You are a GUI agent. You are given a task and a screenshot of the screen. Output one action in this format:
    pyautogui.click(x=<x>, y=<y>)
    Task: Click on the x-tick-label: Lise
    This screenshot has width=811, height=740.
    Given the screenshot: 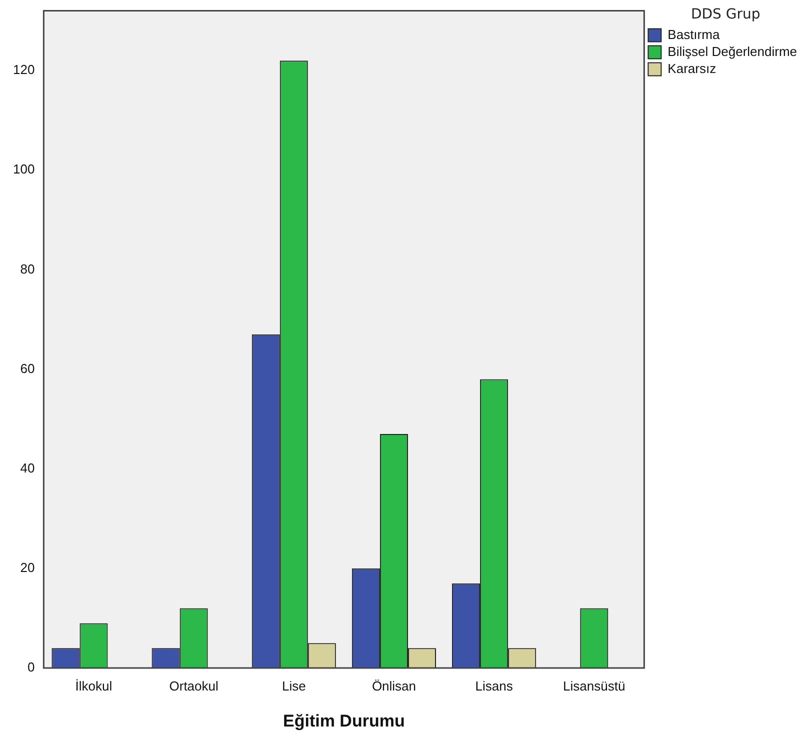 What is the action you would take?
    pyautogui.click(x=294, y=686)
    